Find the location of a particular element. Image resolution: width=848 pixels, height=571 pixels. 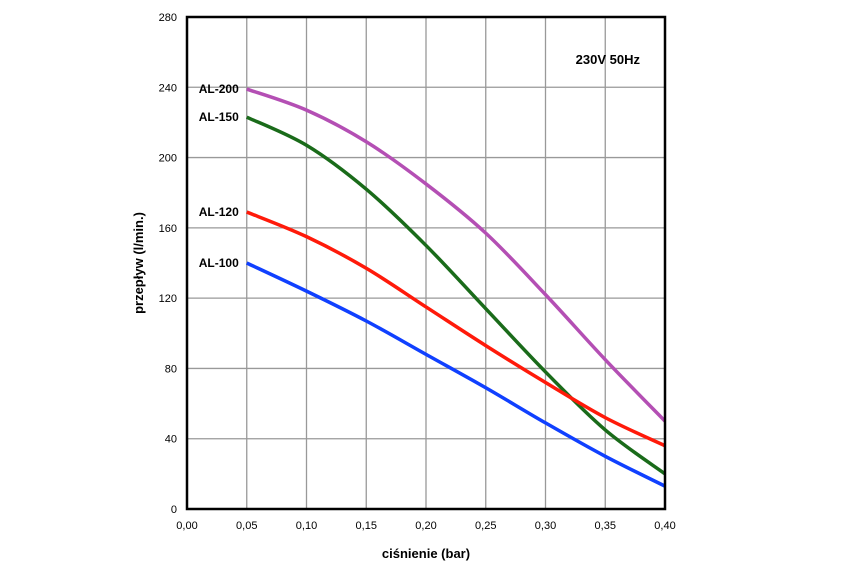

series-label-al-100: AL-100 is located at coordinates (219, 263).